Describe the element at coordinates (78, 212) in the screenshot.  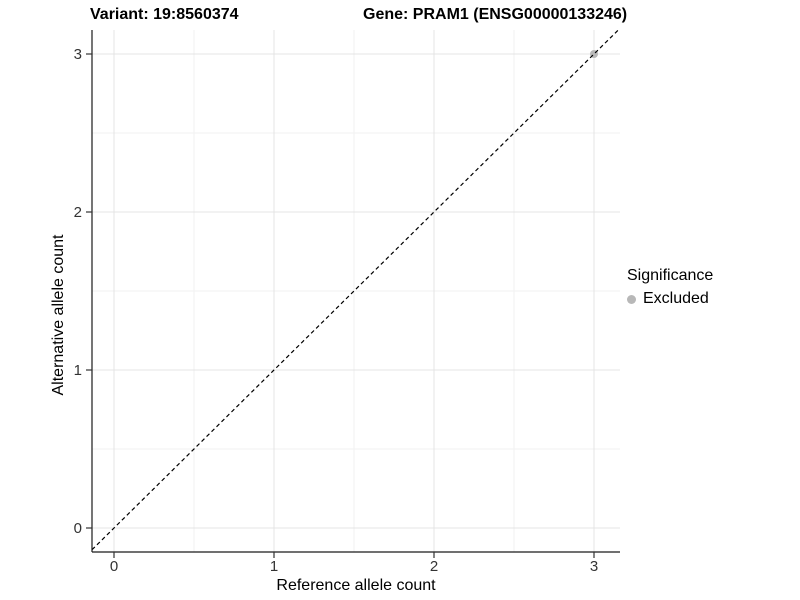
I see `y-tick-label: 2` at that location.